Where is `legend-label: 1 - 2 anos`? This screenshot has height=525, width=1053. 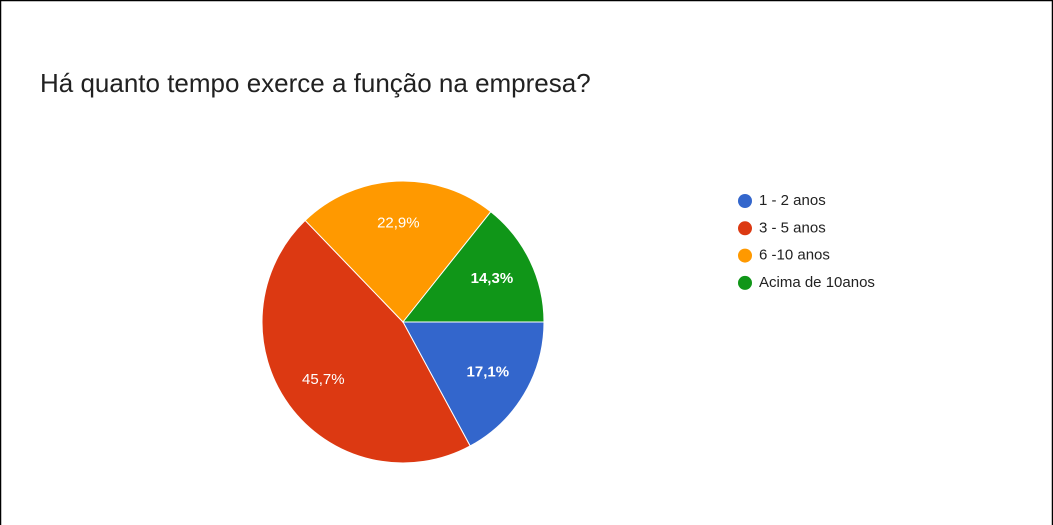
legend-label: 1 - 2 anos is located at coordinates (792, 200).